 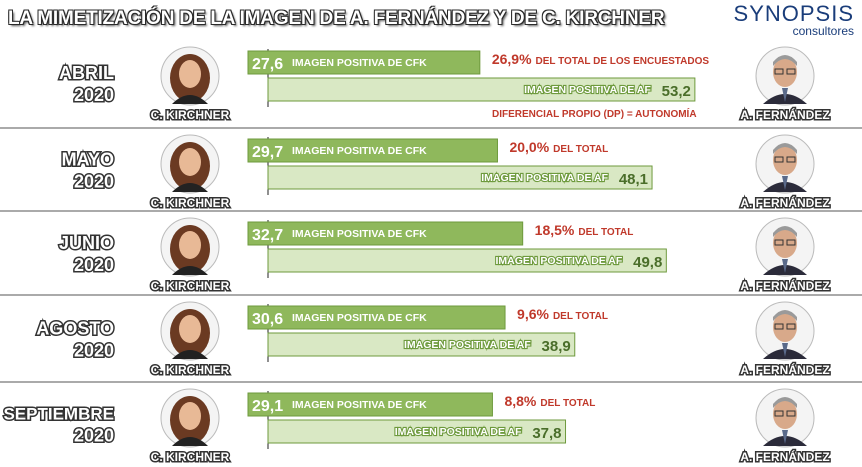 What do you see at coordinates (556, 346) in the screenshot?
I see `af-value-label: 38,9` at bounding box center [556, 346].